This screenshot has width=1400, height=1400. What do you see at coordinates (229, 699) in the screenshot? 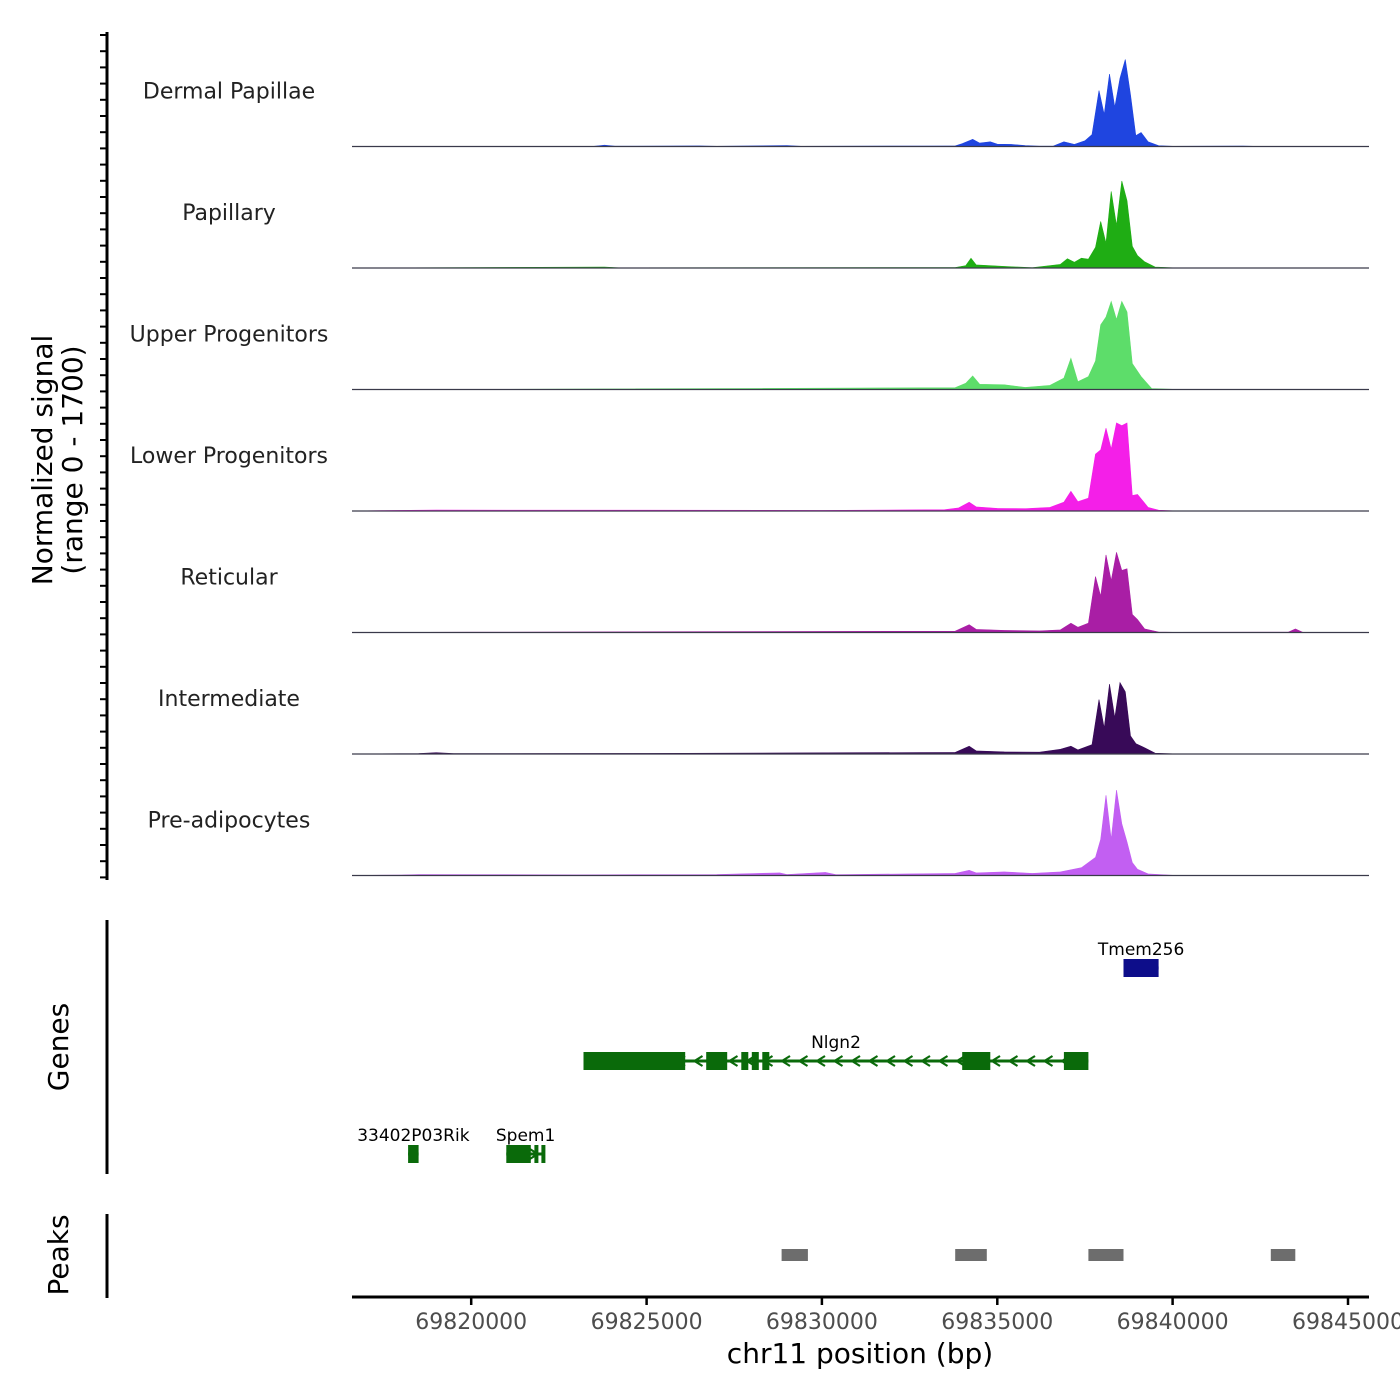
I see `track-label: Intermediate` at bounding box center [229, 699].